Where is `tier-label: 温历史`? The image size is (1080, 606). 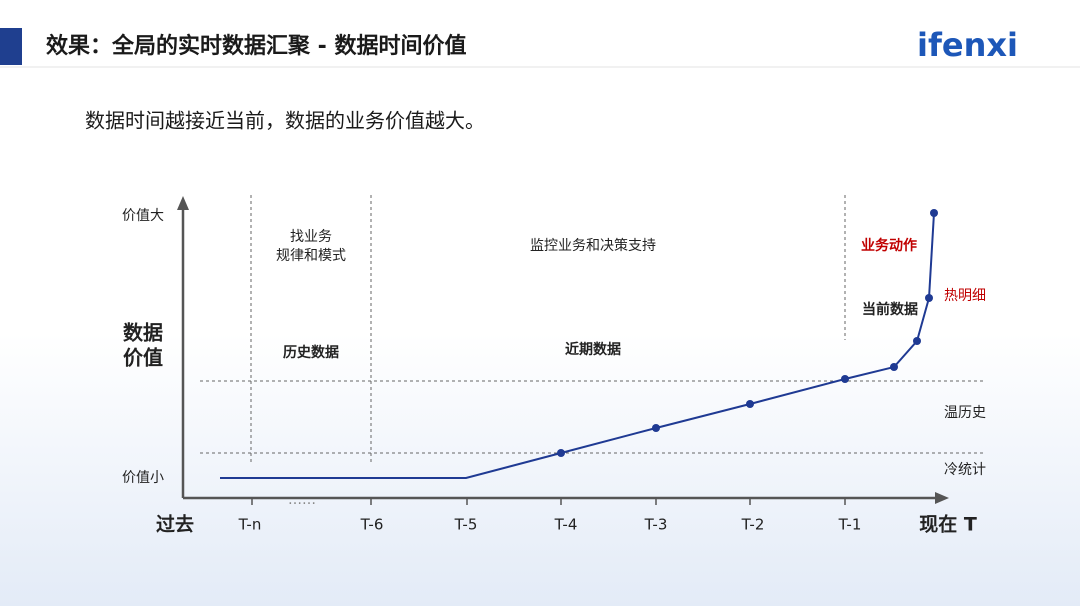 tier-label: 温历史 is located at coordinates (965, 413).